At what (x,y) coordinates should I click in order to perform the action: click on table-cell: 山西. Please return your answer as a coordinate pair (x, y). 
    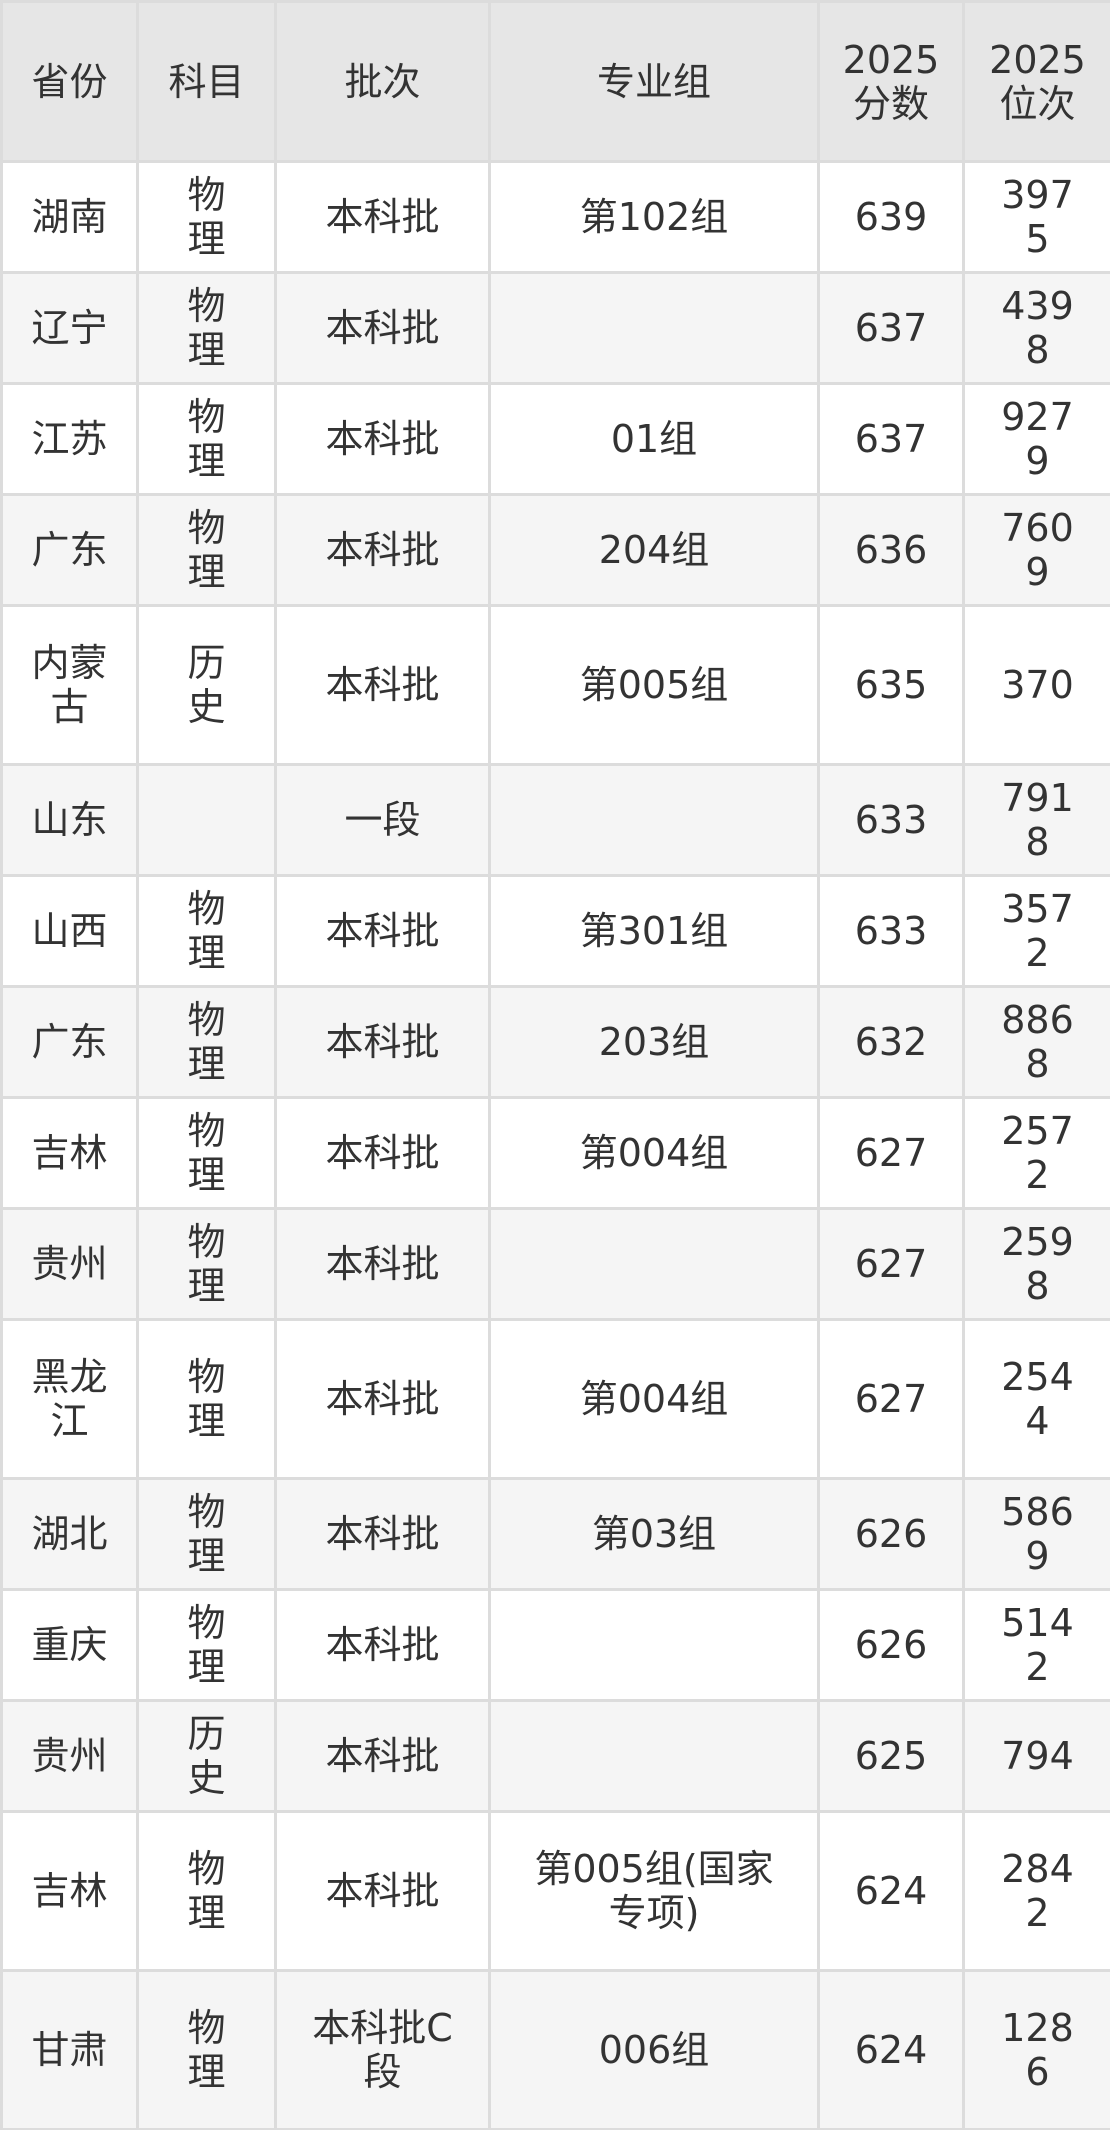
    Looking at the image, I should click on (69, 931).